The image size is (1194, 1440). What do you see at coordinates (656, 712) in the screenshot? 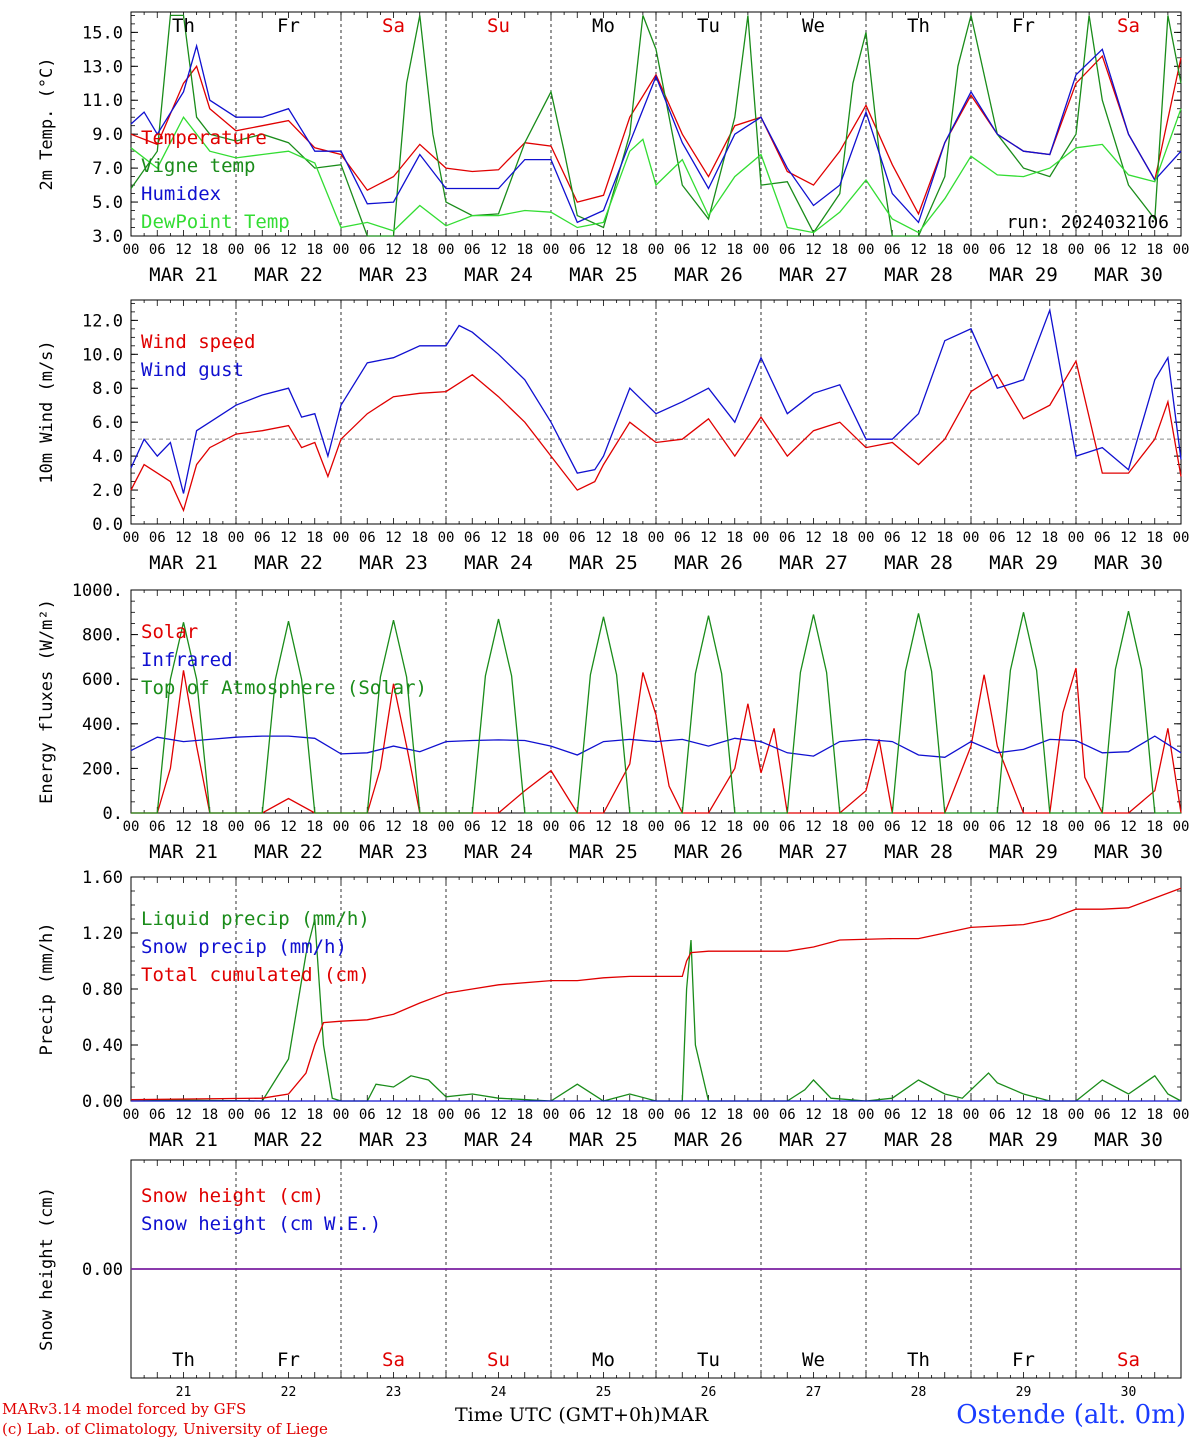
I see `series-line-top-of-atmosphere-solar-` at bounding box center [656, 712].